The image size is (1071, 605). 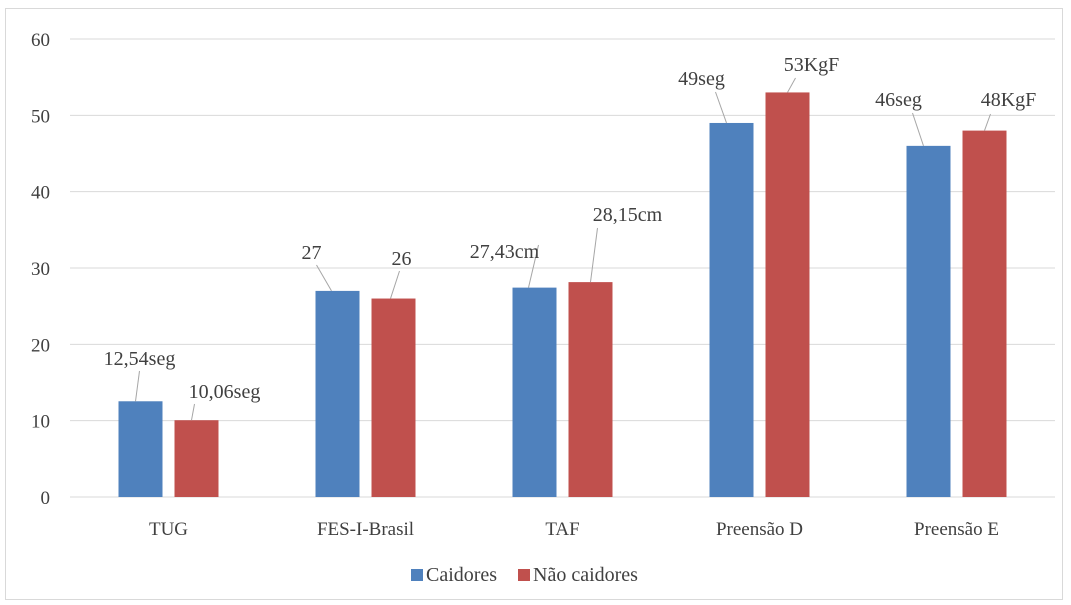 I want to click on y-tick-label: 40, so click(x=40, y=193).